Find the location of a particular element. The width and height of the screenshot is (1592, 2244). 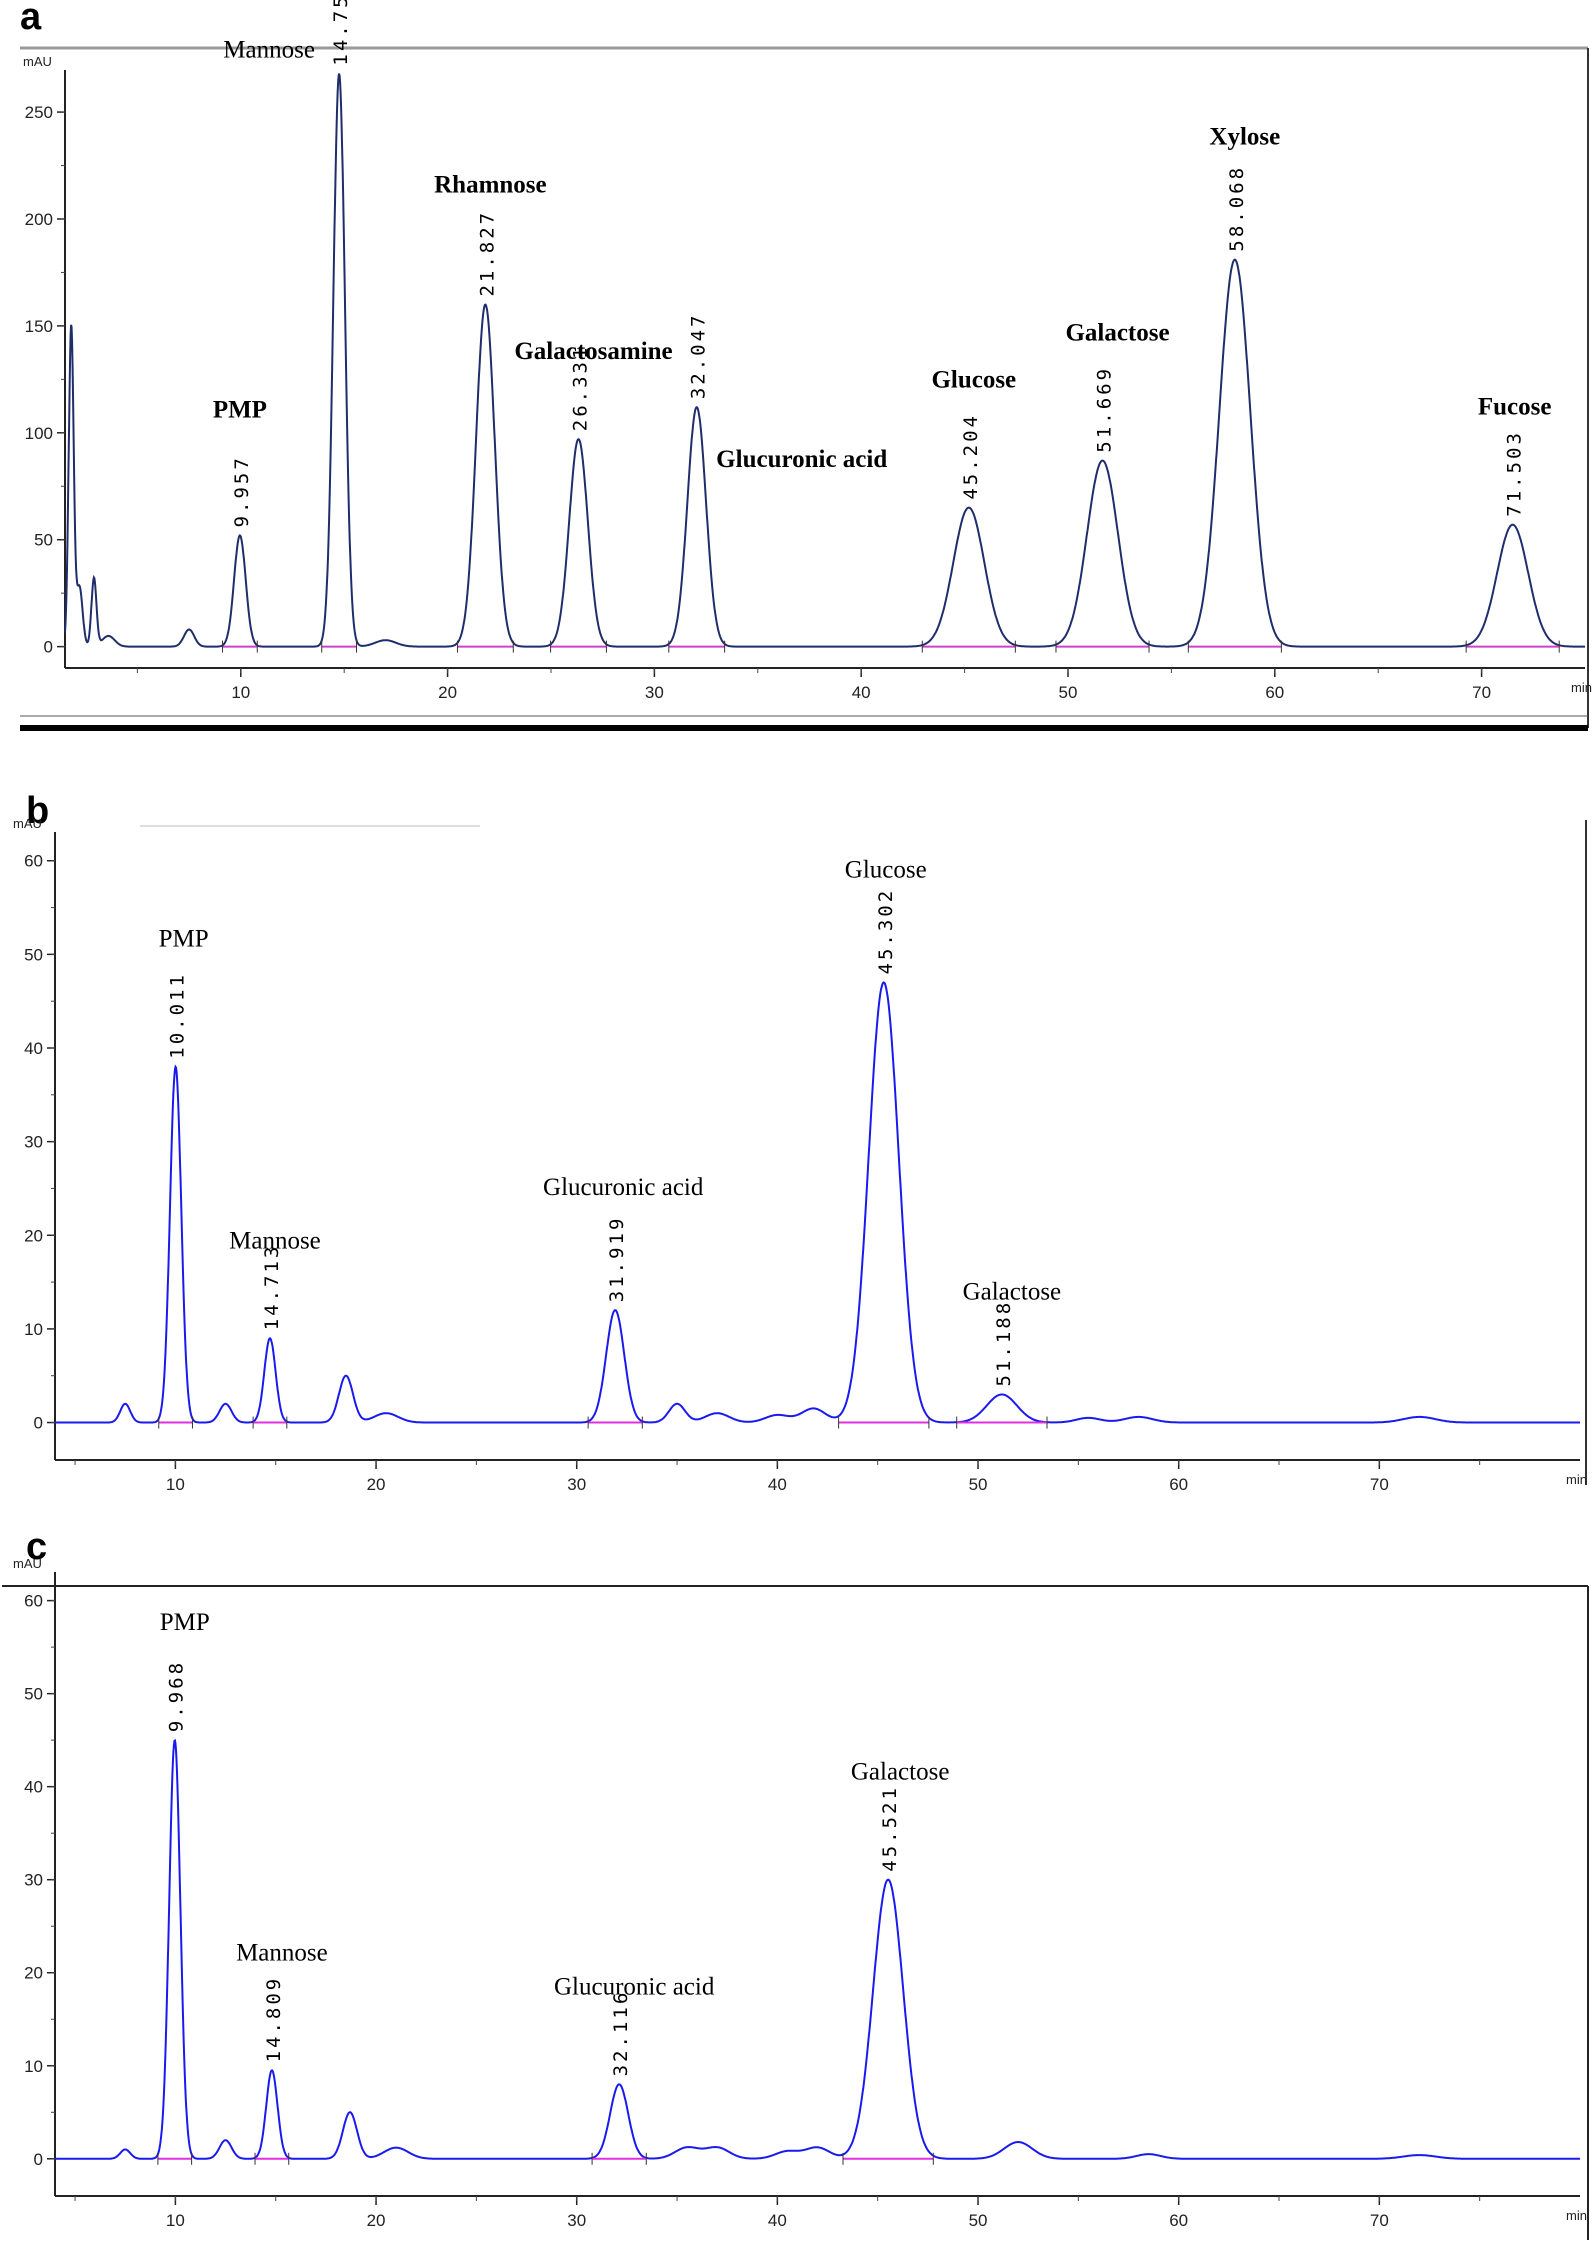

peak-retention-time: 9.957 is located at coordinates (242, 491).